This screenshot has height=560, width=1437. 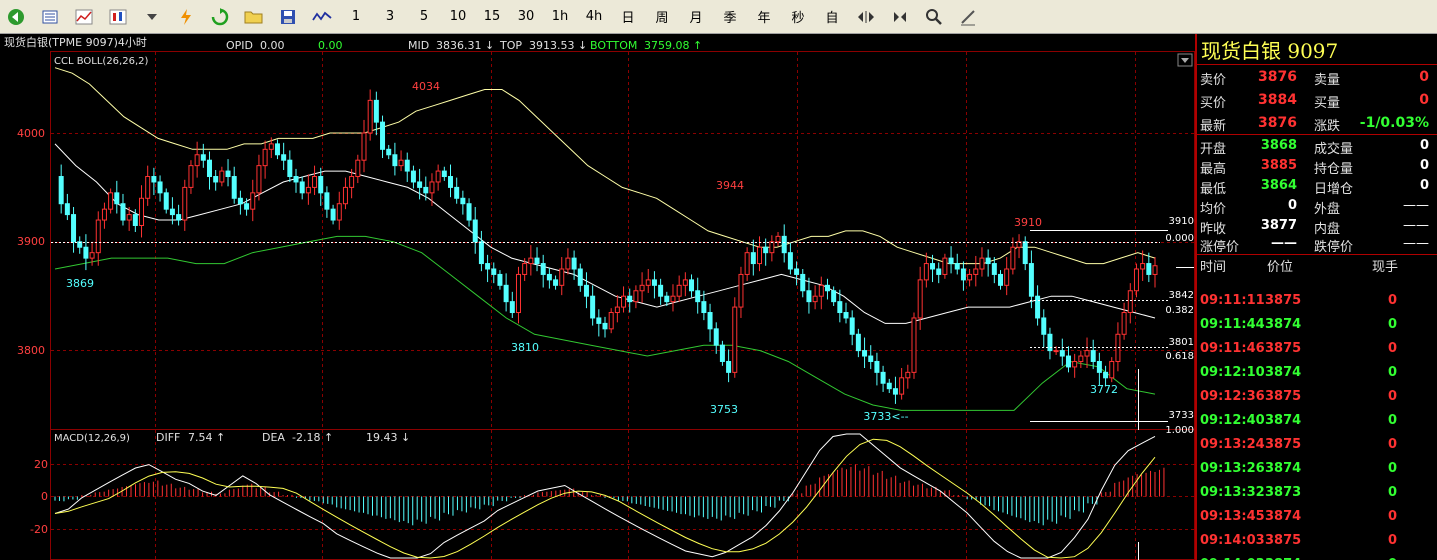 I want to click on tick-time: 09:13:32, so click(x=1232, y=492).